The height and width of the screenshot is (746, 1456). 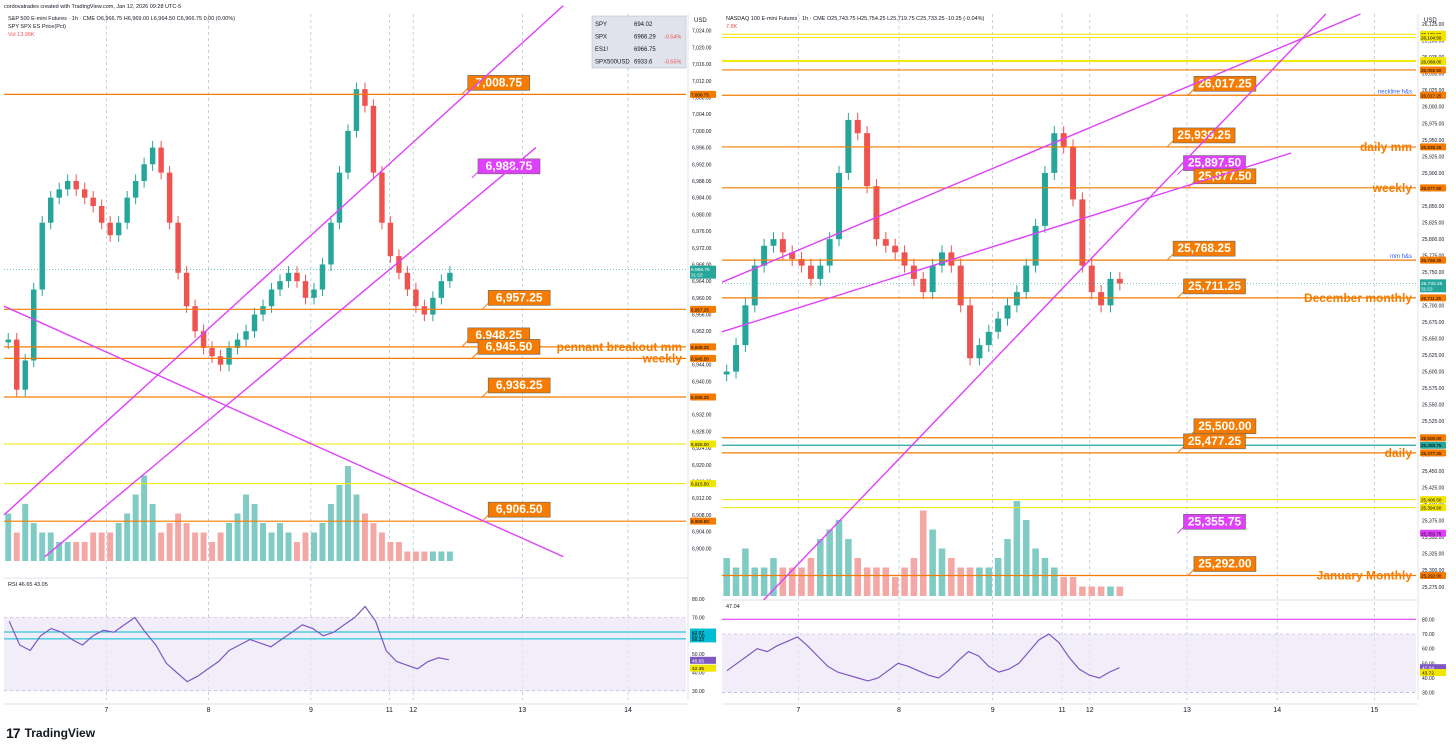 What do you see at coordinates (703, 639) in the screenshot?
I see `rsi-level-tag` at bounding box center [703, 639].